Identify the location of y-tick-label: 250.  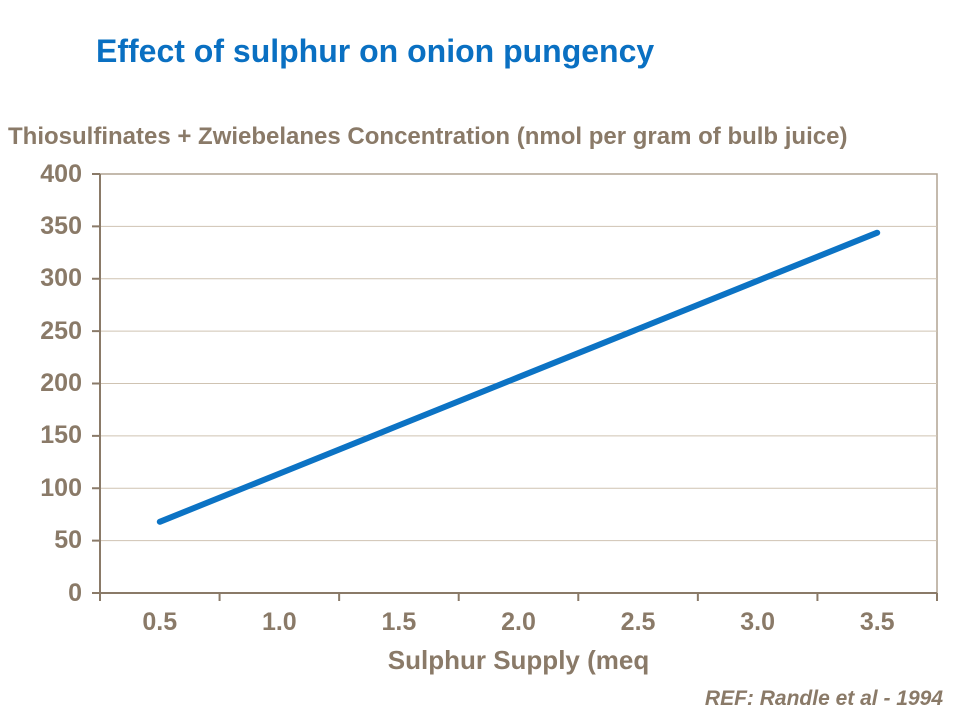
(61, 330).